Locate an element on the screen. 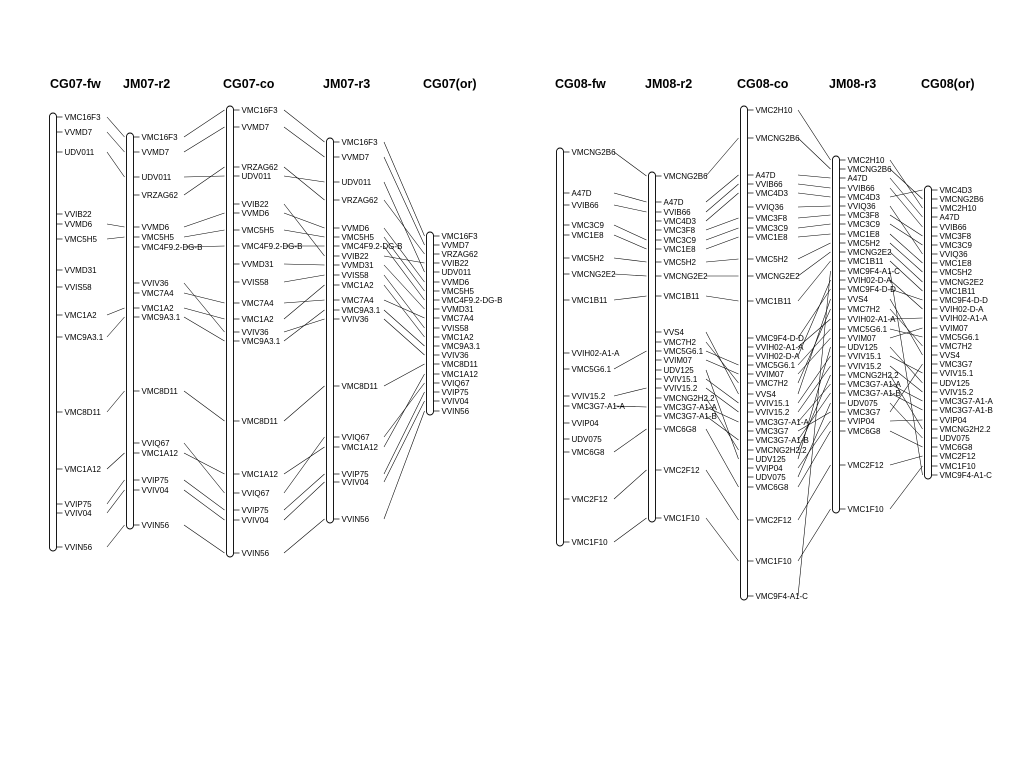 This screenshot has width=1024, height=768. map-title: CG07-fw is located at coordinates (75, 84).